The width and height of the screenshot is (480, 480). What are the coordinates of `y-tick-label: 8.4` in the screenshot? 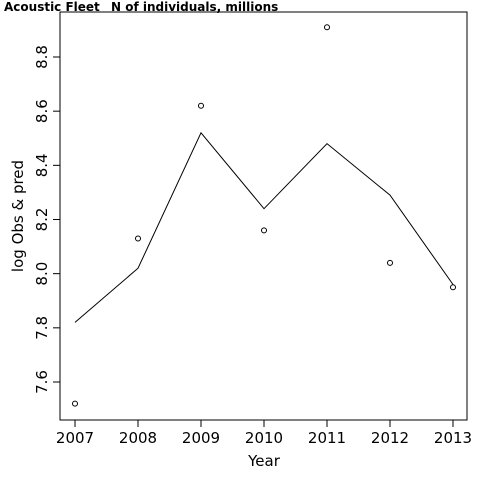 It's located at (42, 165).